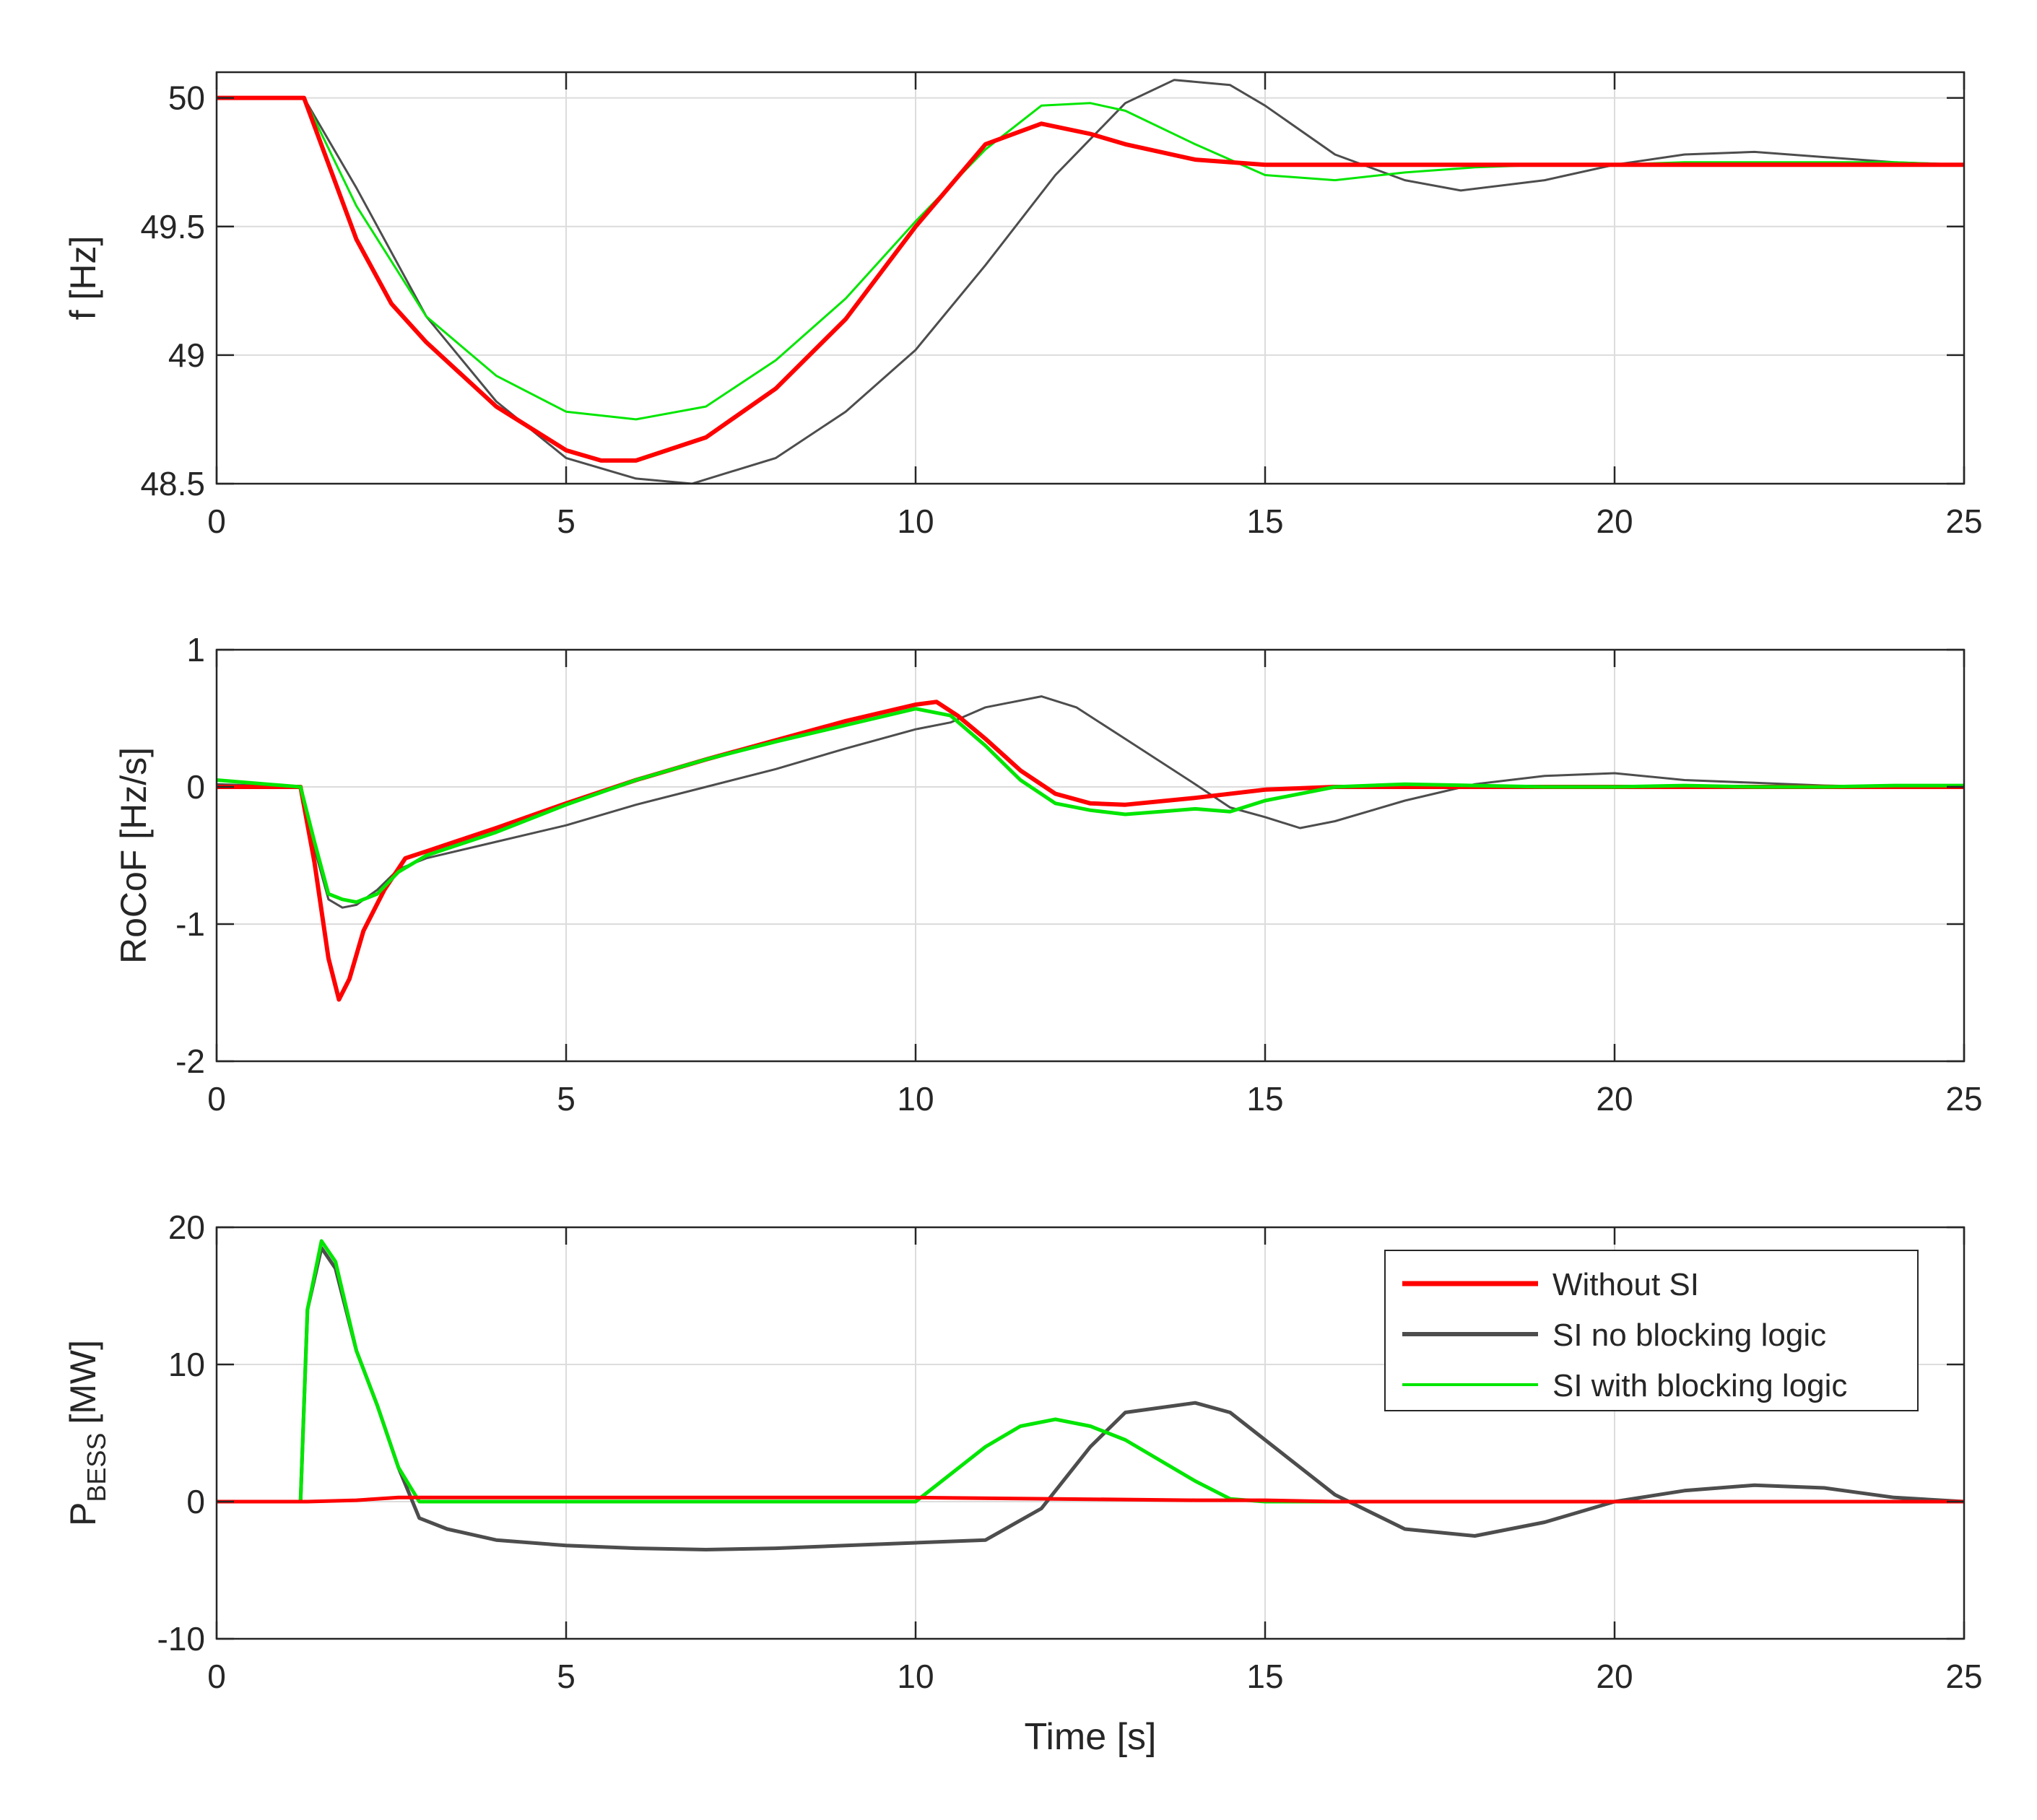  What do you see at coordinates (1264, 1676) in the screenshot?
I see `pbess-x-tick-label: 15` at bounding box center [1264, 1676].